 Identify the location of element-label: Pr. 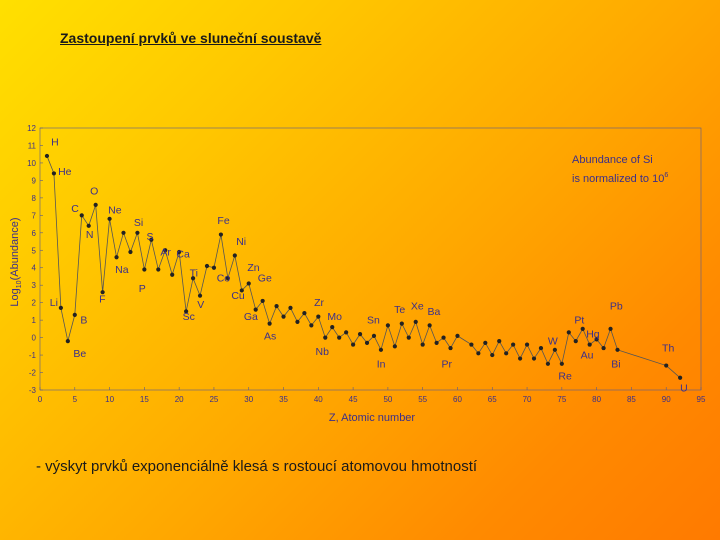
(446, 364).